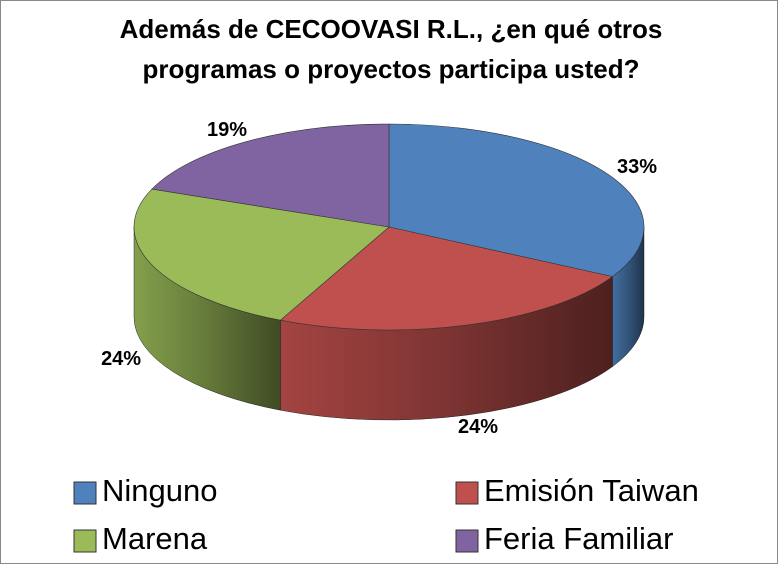 Image resolution: width=778 pixels, height=564 pixels. What do you see at coordinates (637, 167) in the screenshot?
I see `data-label: 33%` at bounding box center [637, 167].